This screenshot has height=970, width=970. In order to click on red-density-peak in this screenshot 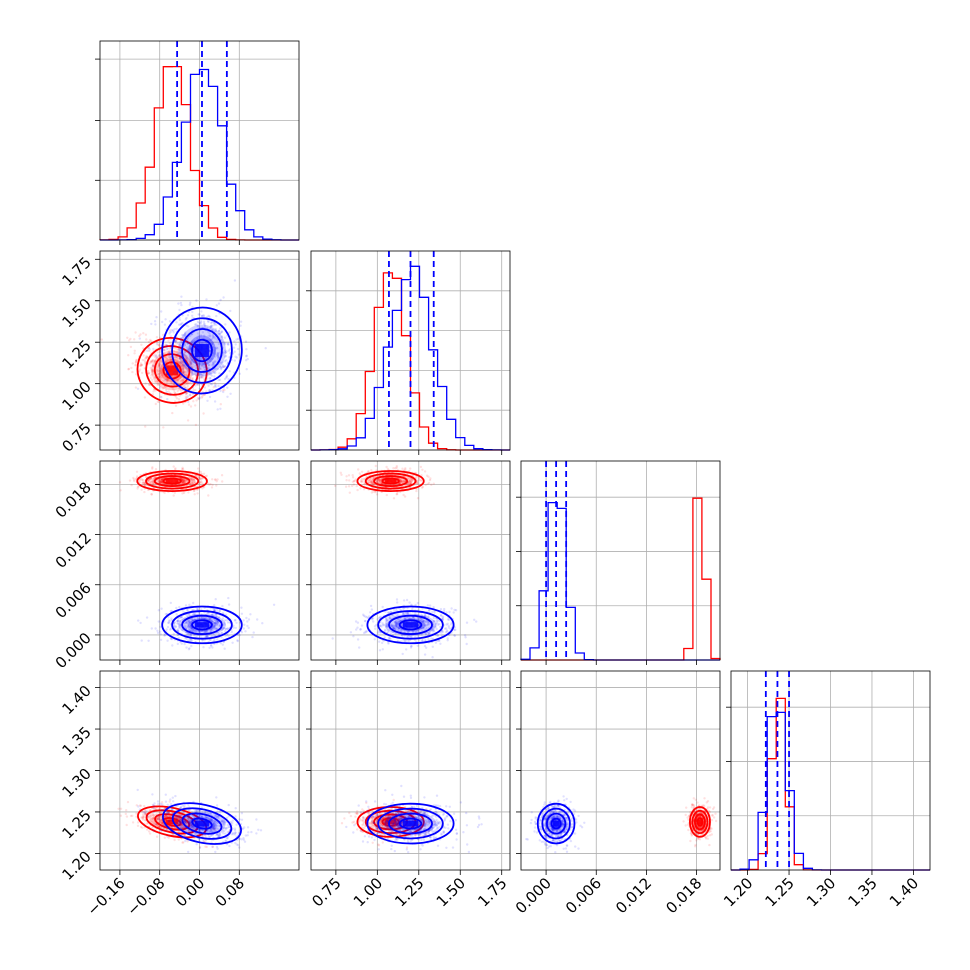, I will do `click(172, 481)`.